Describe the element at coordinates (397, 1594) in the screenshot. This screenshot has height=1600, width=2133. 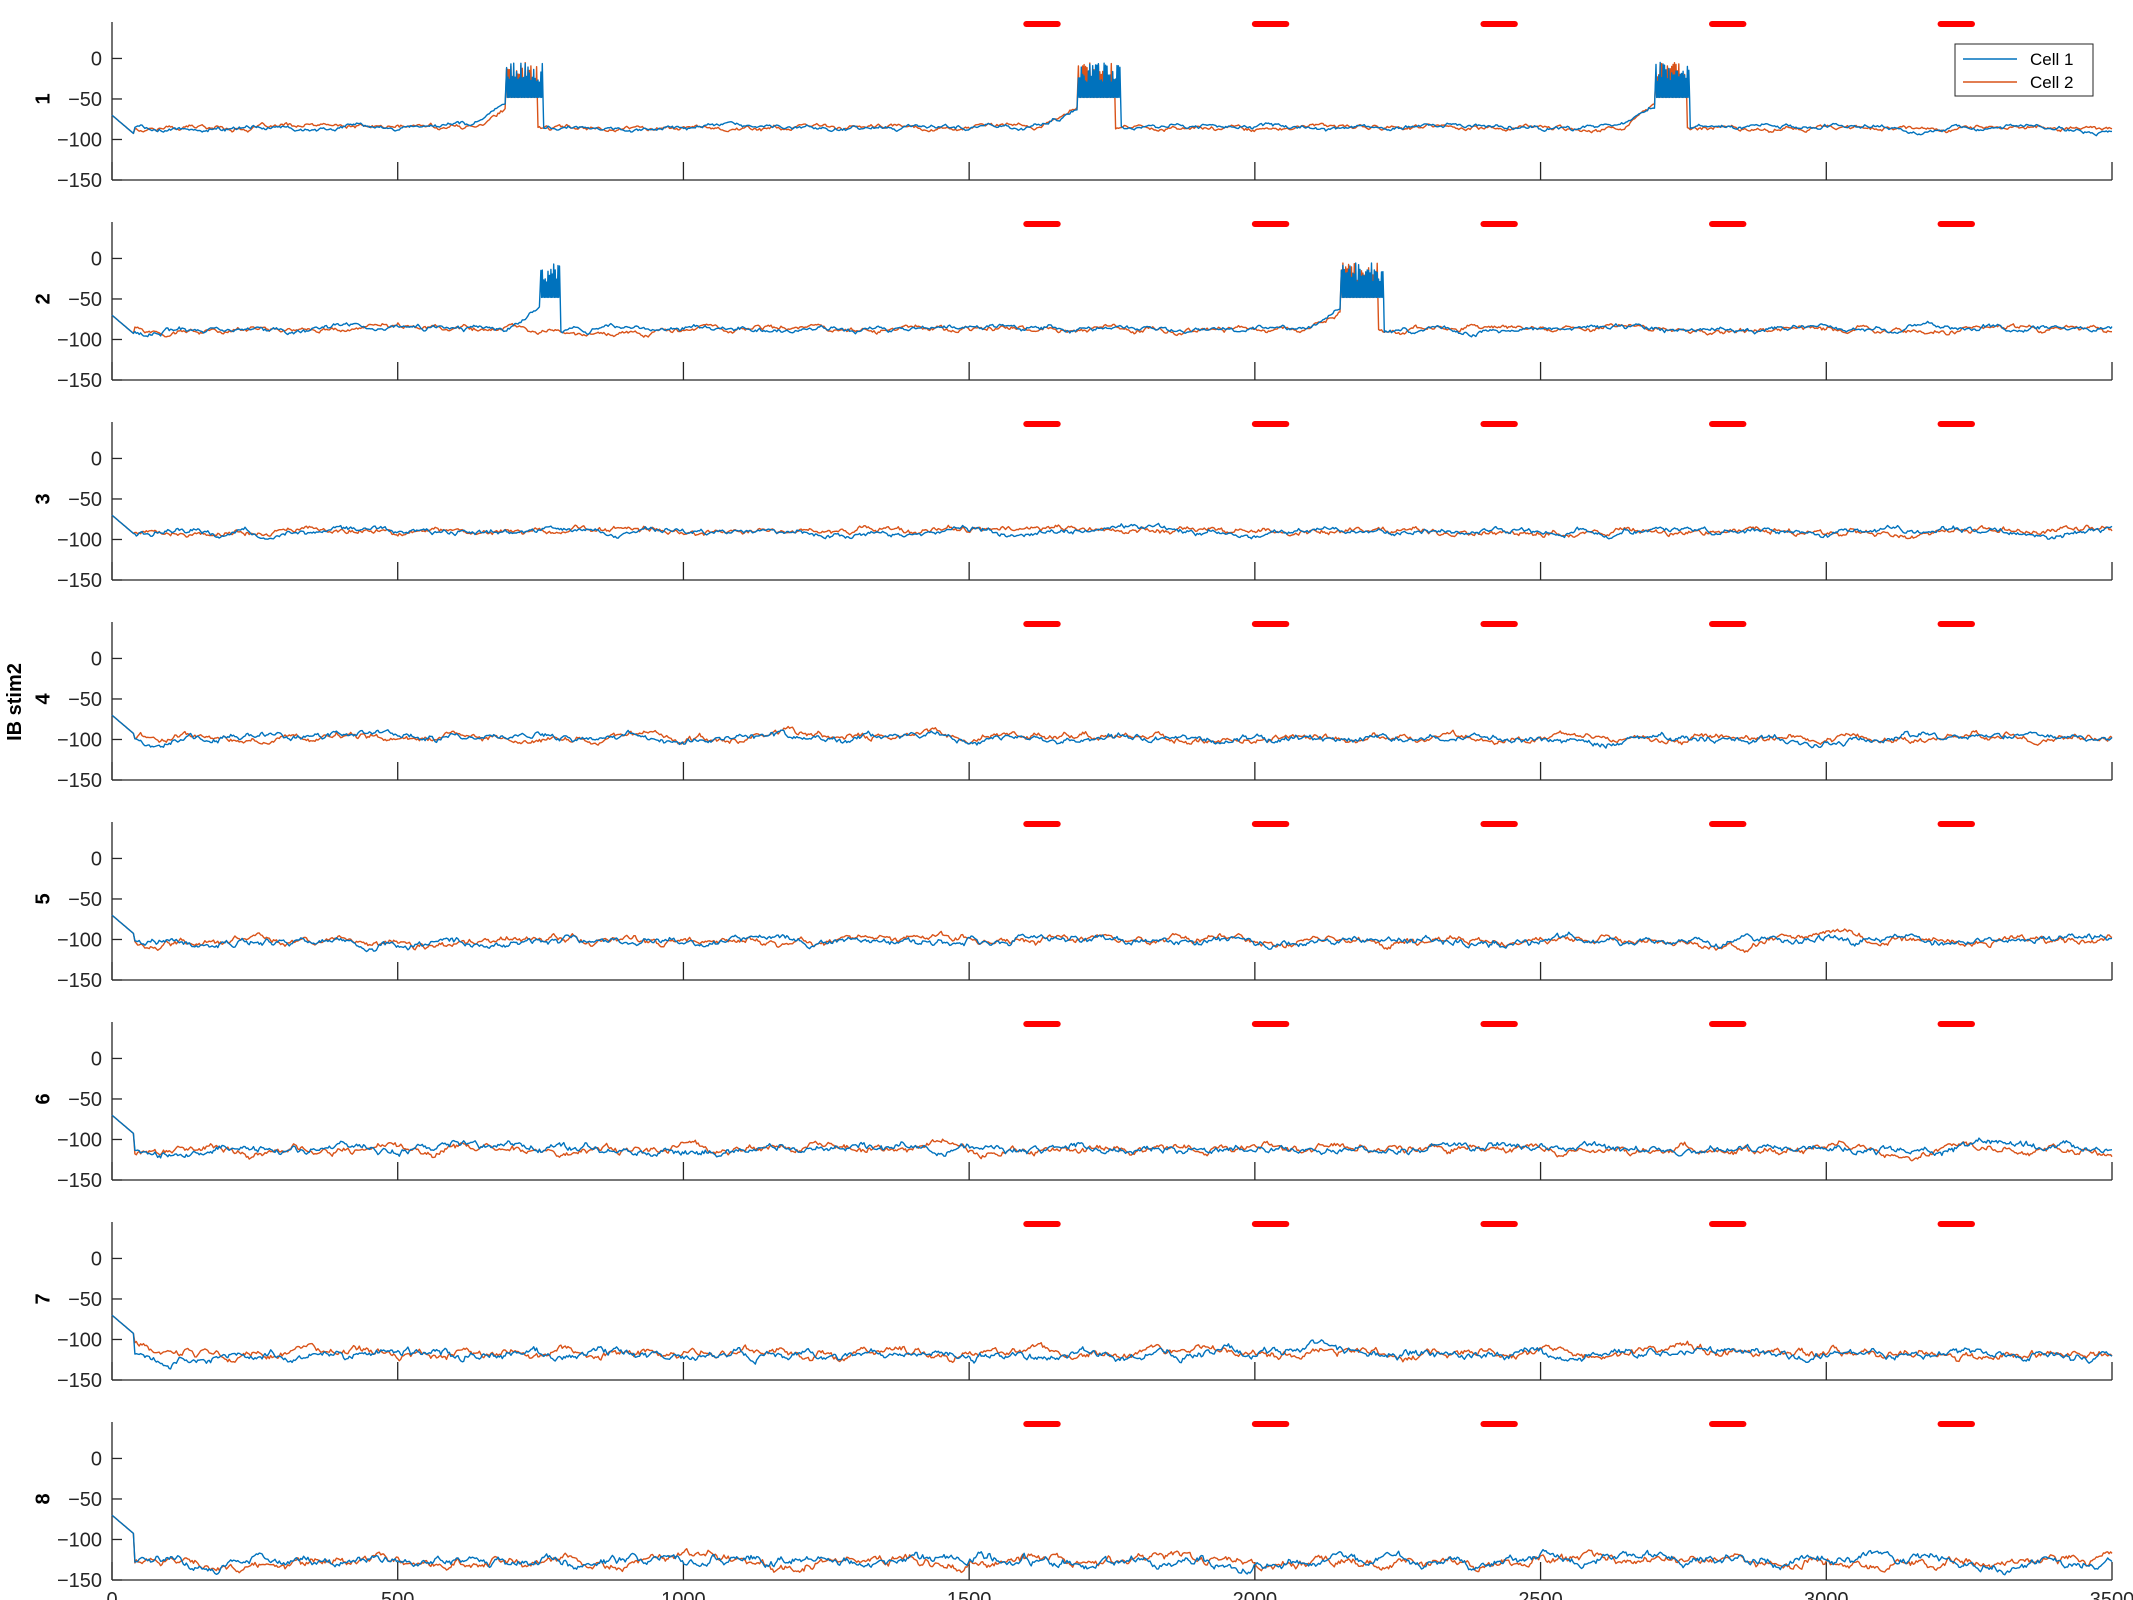
I see `x-tick-label: 500` at that location.